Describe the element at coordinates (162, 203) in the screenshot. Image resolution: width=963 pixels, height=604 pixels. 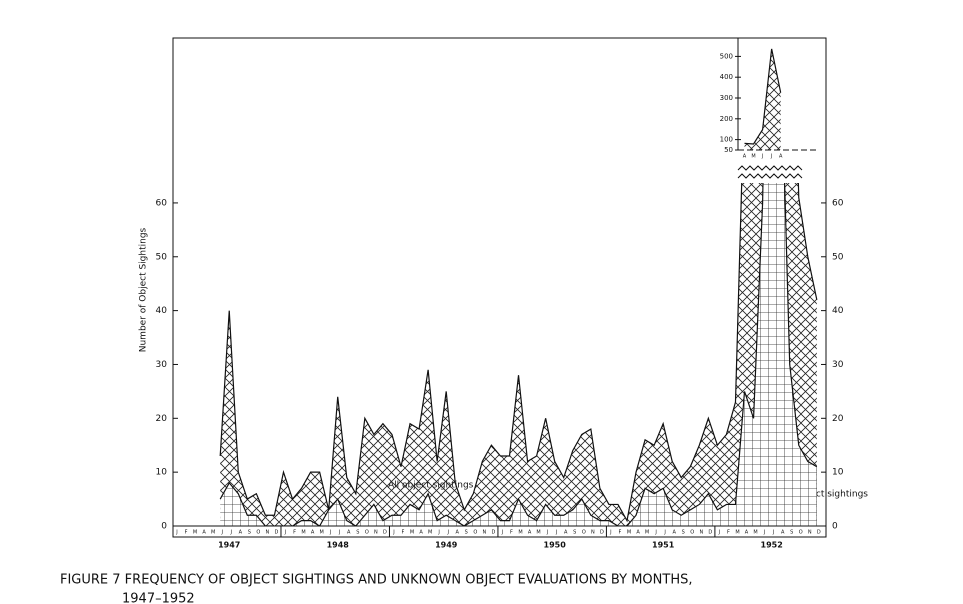
I see `y-tick-label: 60` at that location.